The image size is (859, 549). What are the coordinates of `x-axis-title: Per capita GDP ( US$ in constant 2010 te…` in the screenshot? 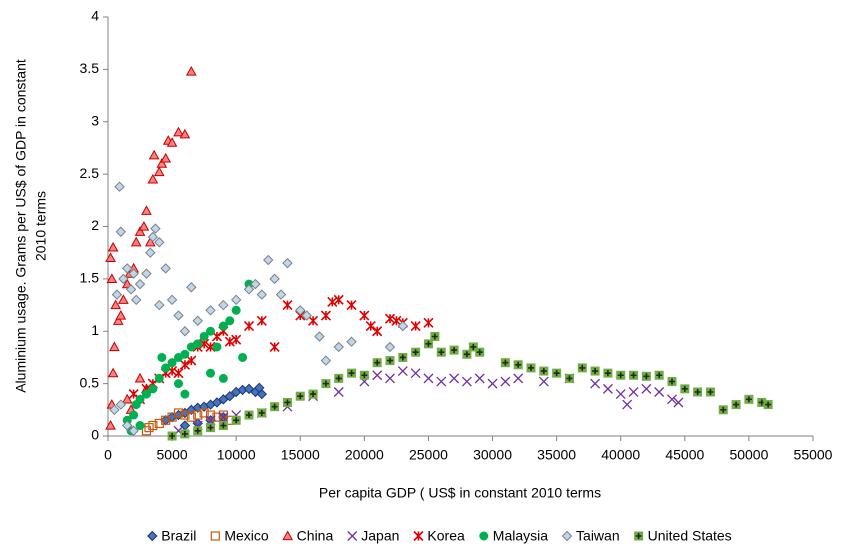 It's located at (460, 493).